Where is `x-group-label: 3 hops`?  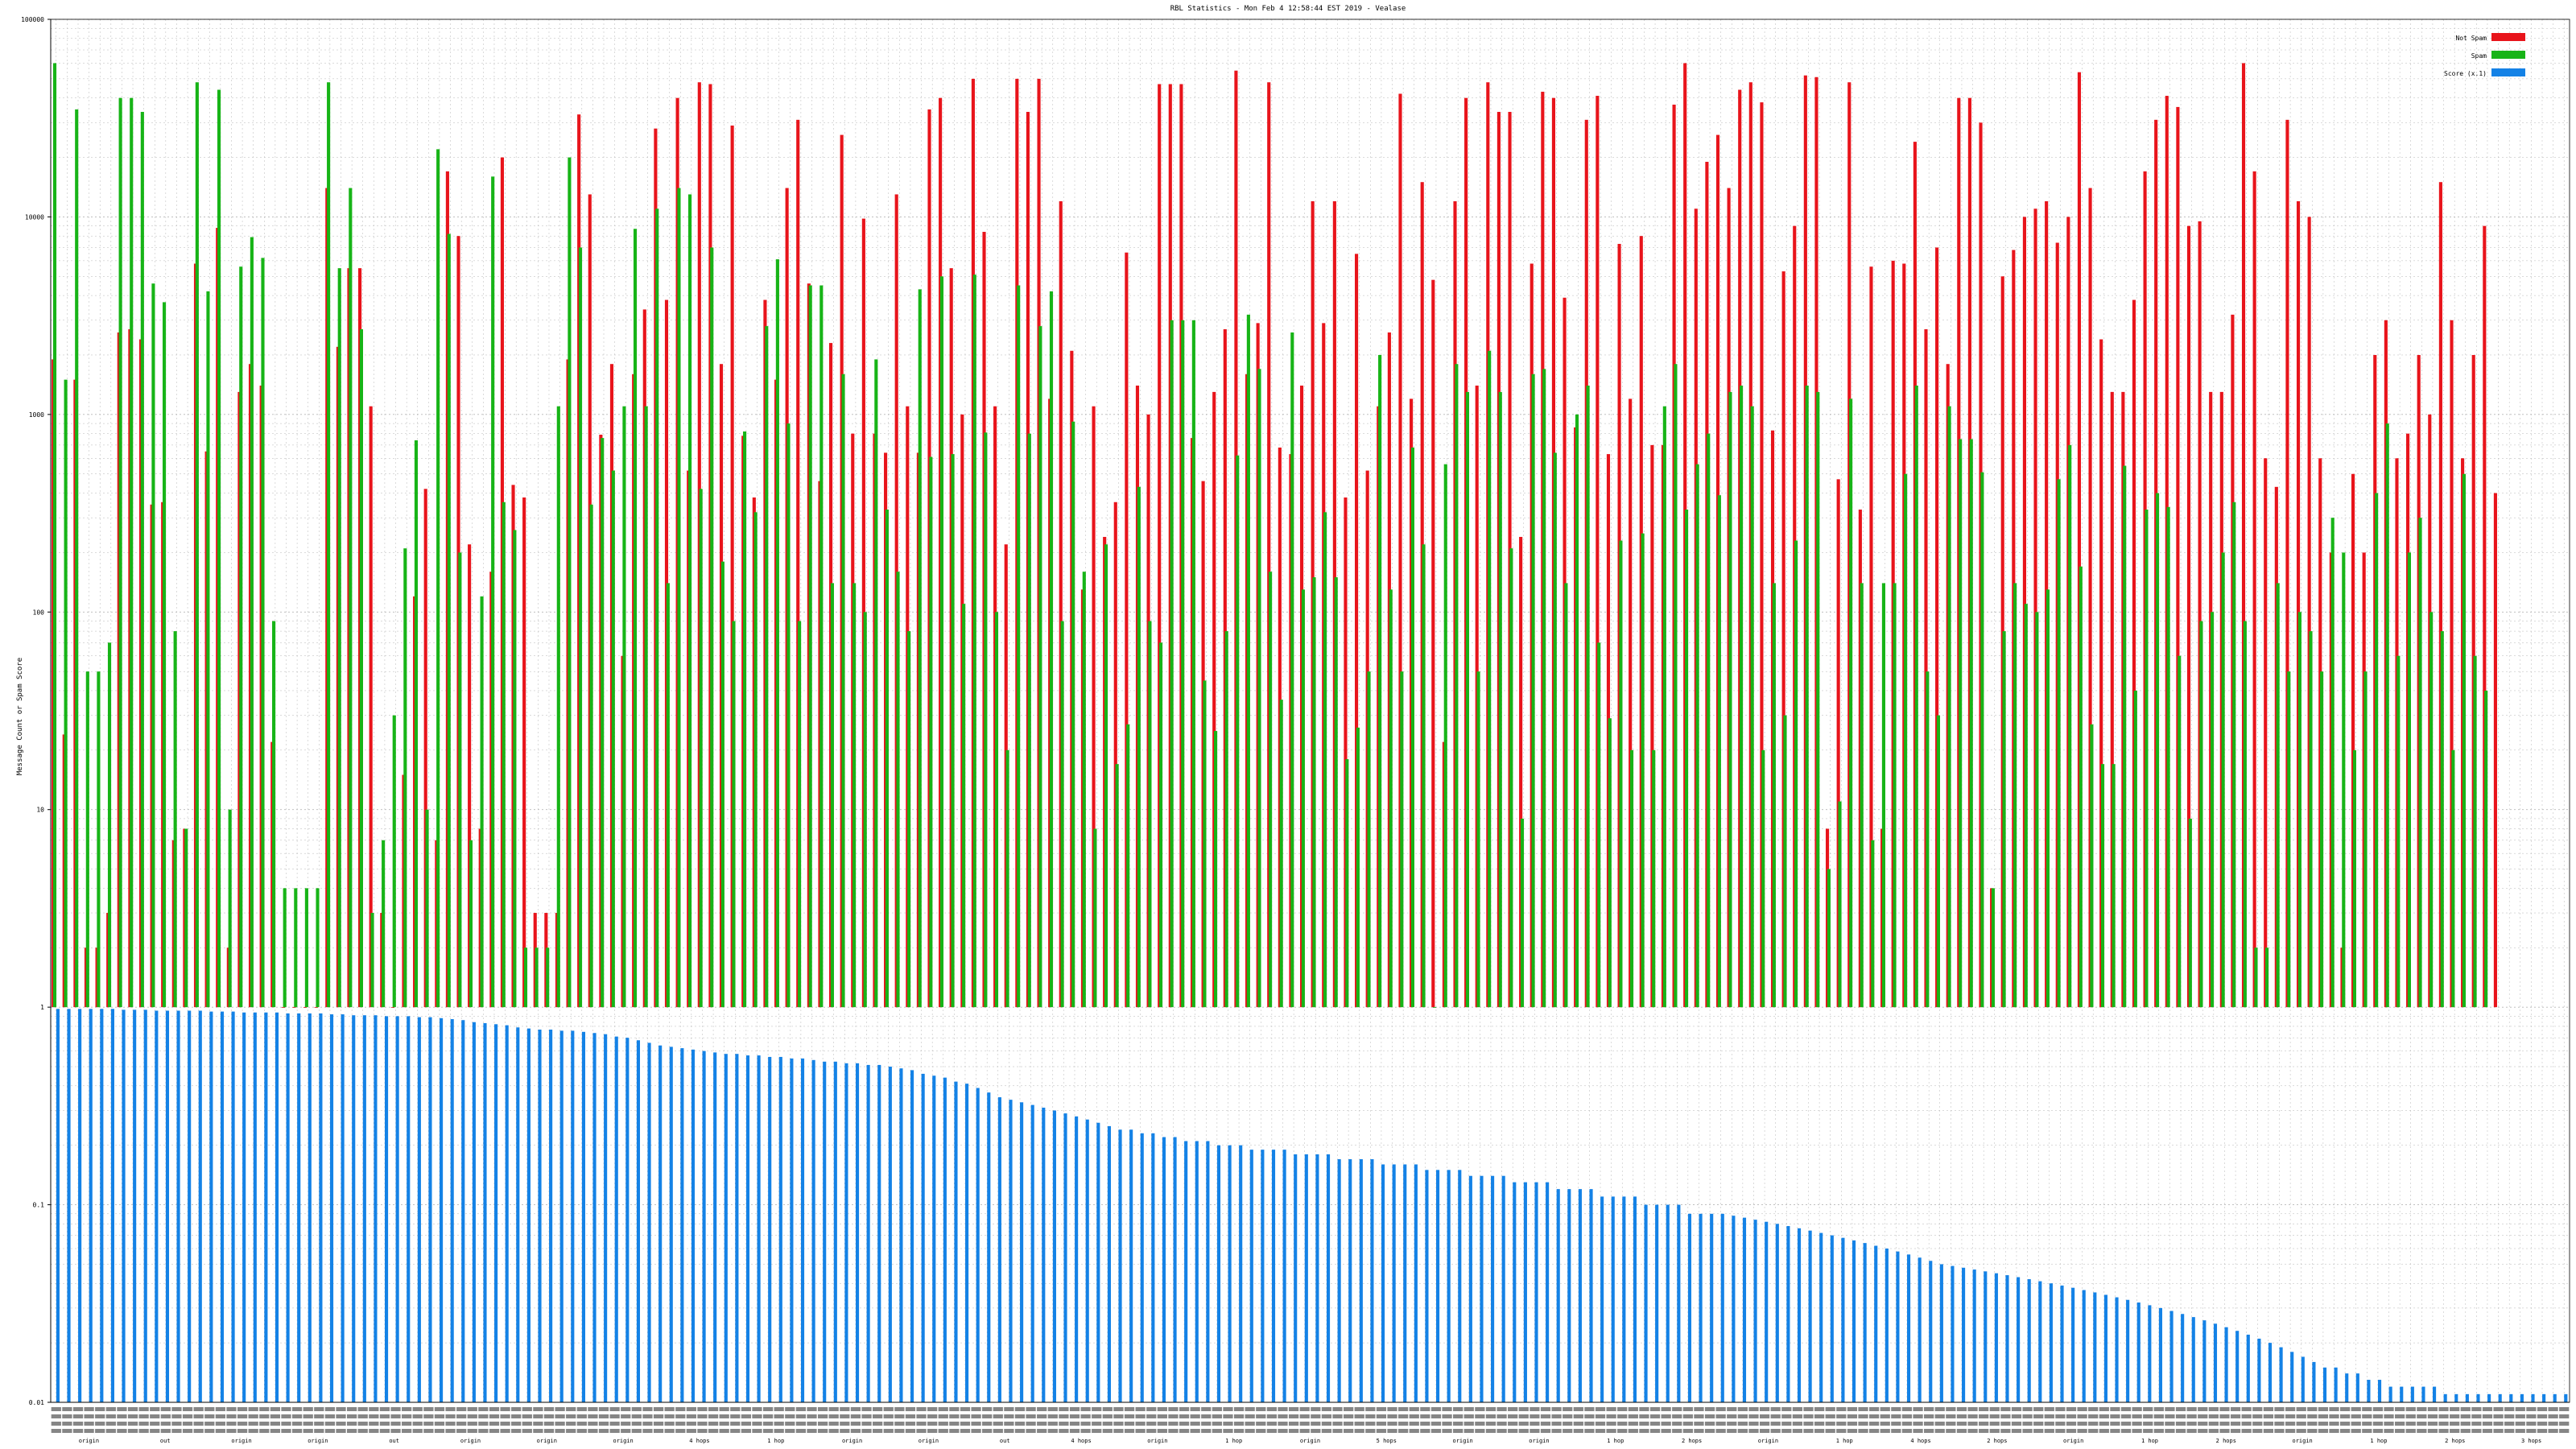 x-group-label: 3 hops is located at coordinates (2531, 1441).